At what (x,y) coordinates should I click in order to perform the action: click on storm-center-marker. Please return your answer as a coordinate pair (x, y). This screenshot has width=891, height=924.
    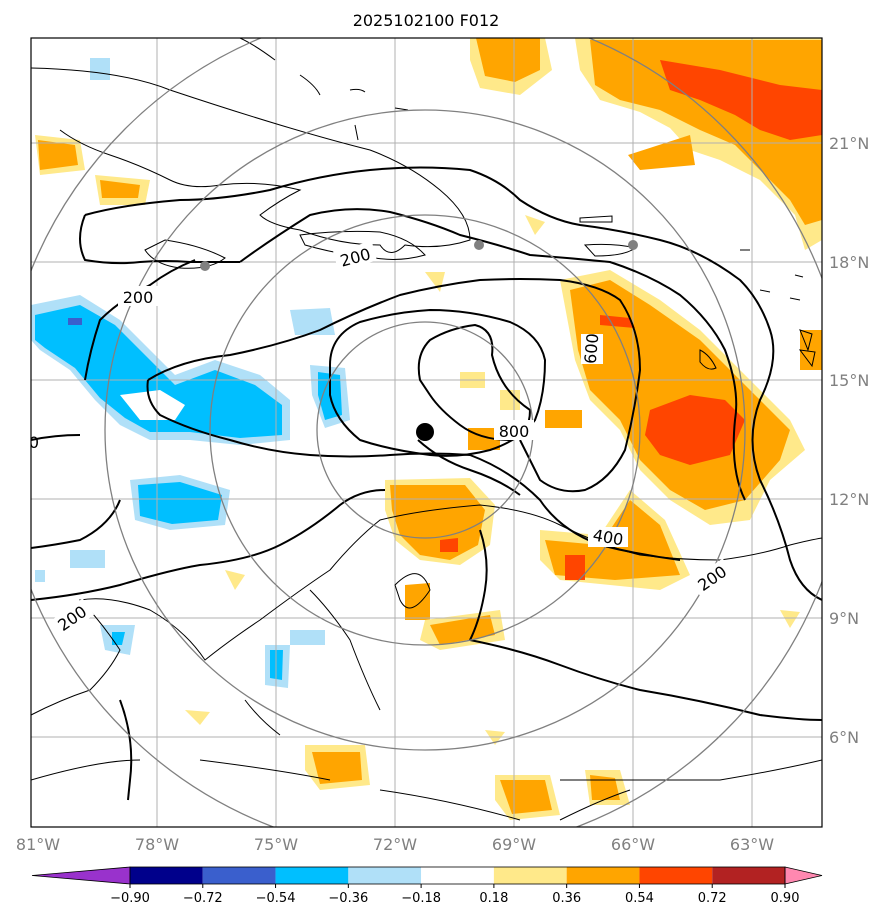
    Looking at the image, I should click on (425, 432).